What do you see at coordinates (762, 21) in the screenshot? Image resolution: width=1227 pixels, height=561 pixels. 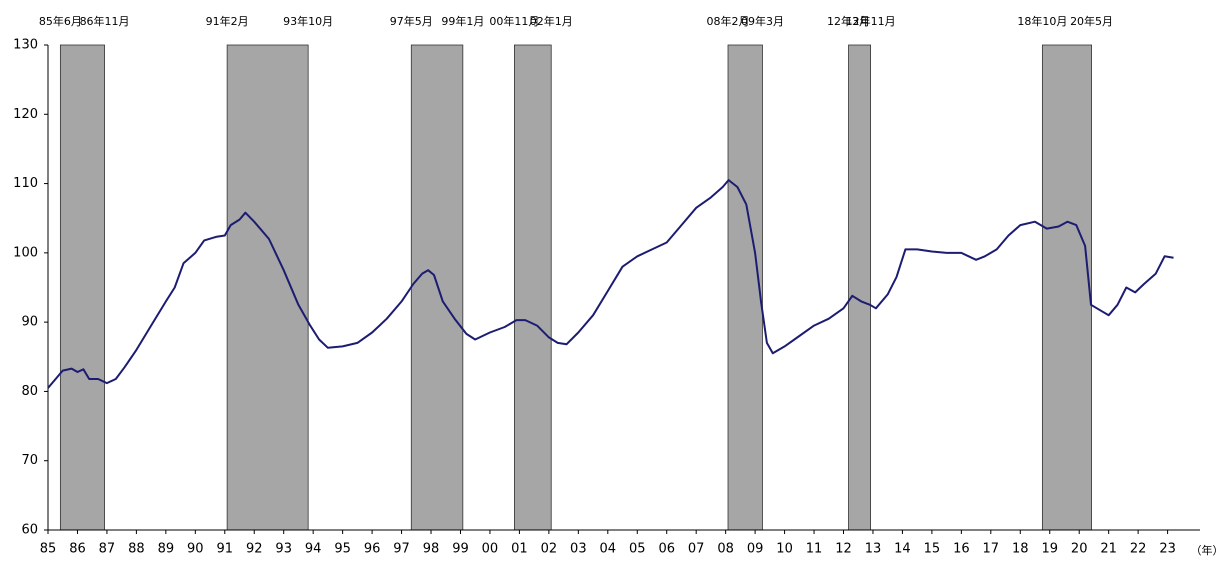 I see `region-end-label: 09年3月` at bounding box center [762, 21].